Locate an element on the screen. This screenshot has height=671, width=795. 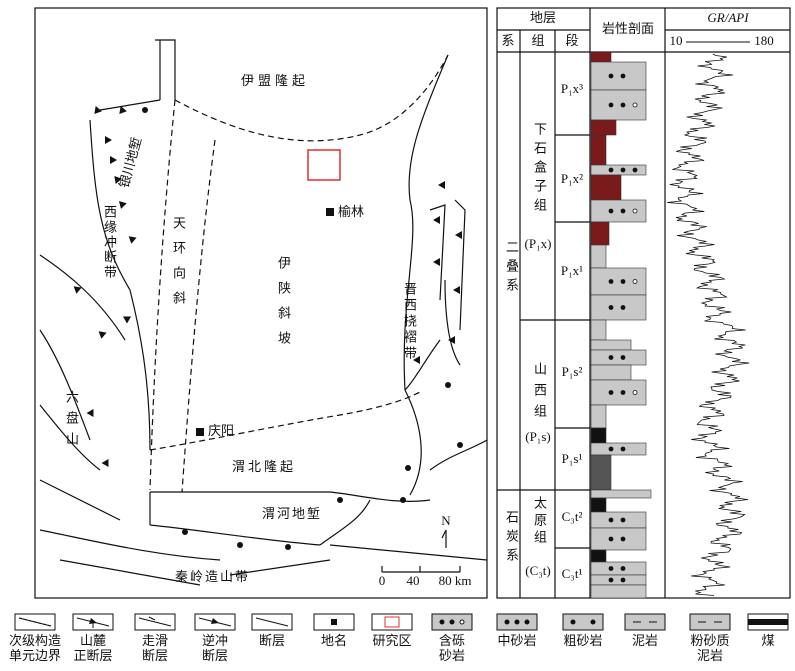
gr-curve is located at coordinates (708, 324).